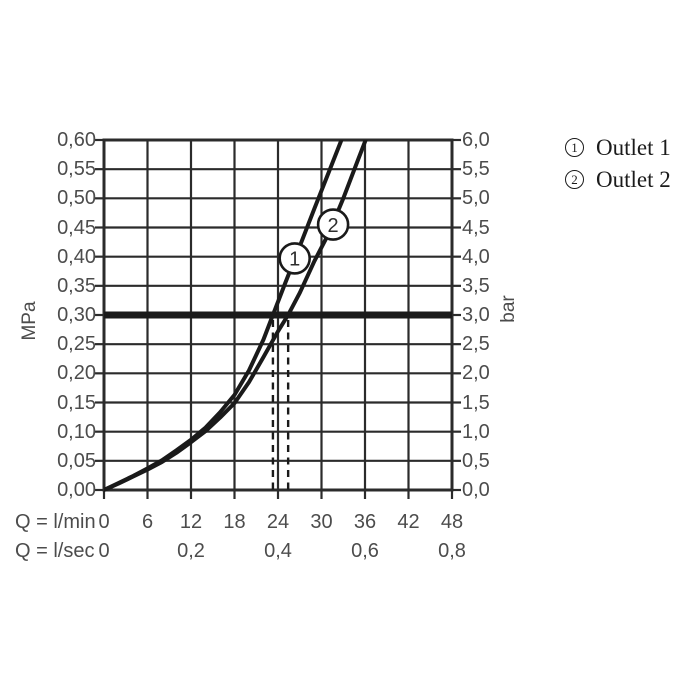 The width and height of the screenshot is (700, 700). What do you see at coordinates (191, 551) in the screenshot?
I see `x-tick-label-lsec: 0,2` at bounding box center [191, 551].